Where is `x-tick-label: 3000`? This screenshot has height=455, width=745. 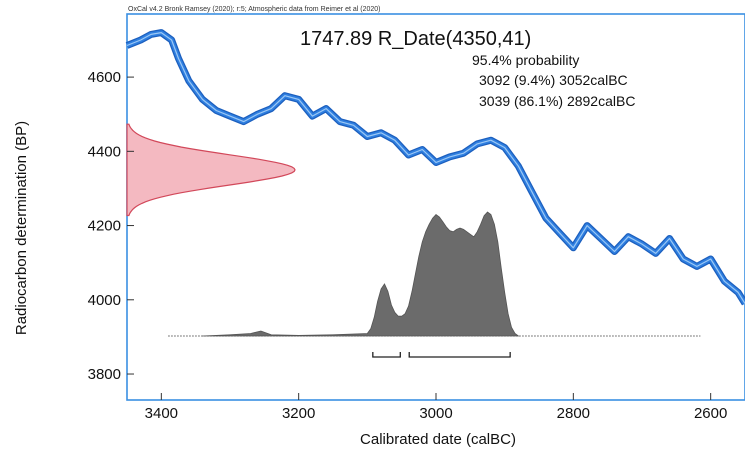
x-tick-label: 3000 is located at coordinates (435, 413).